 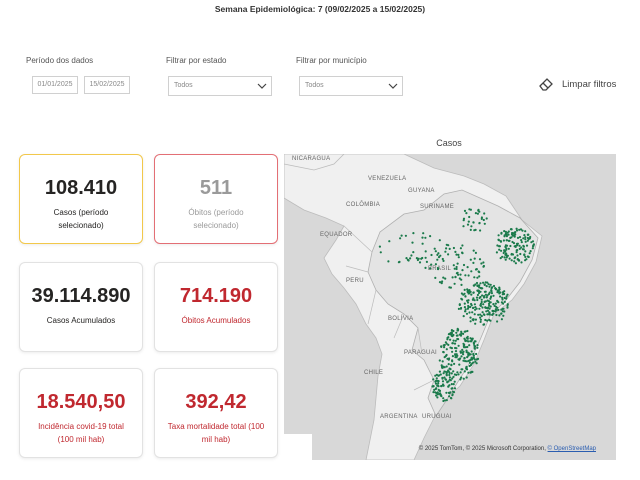 I want to click on card-cases-period: 108.410 Casos (período selecionado), so click(x=81, y=199).